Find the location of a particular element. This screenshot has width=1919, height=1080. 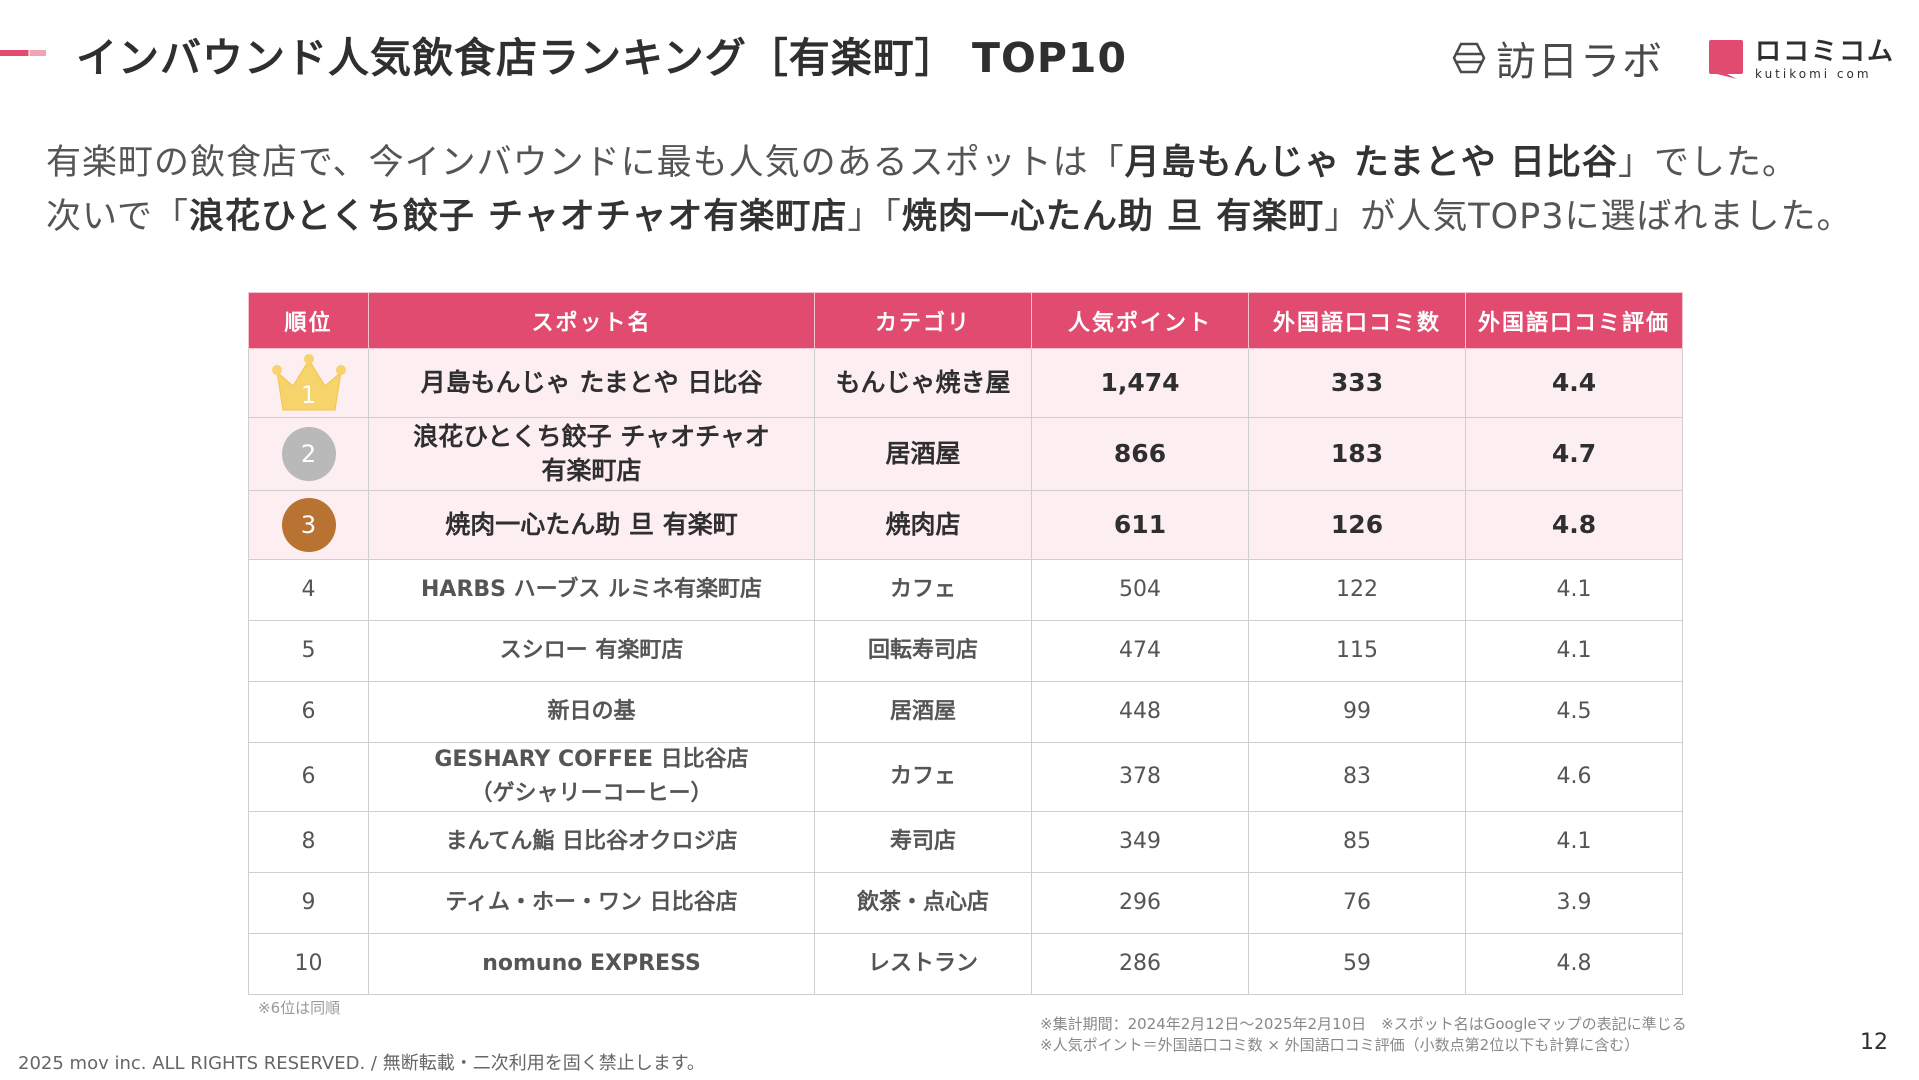

table-row: 2 浪花ひとくち餃子 チャオチャオ 有楽町店 居酒屋 866 183 4.7 is located at coordinates (965, 454).